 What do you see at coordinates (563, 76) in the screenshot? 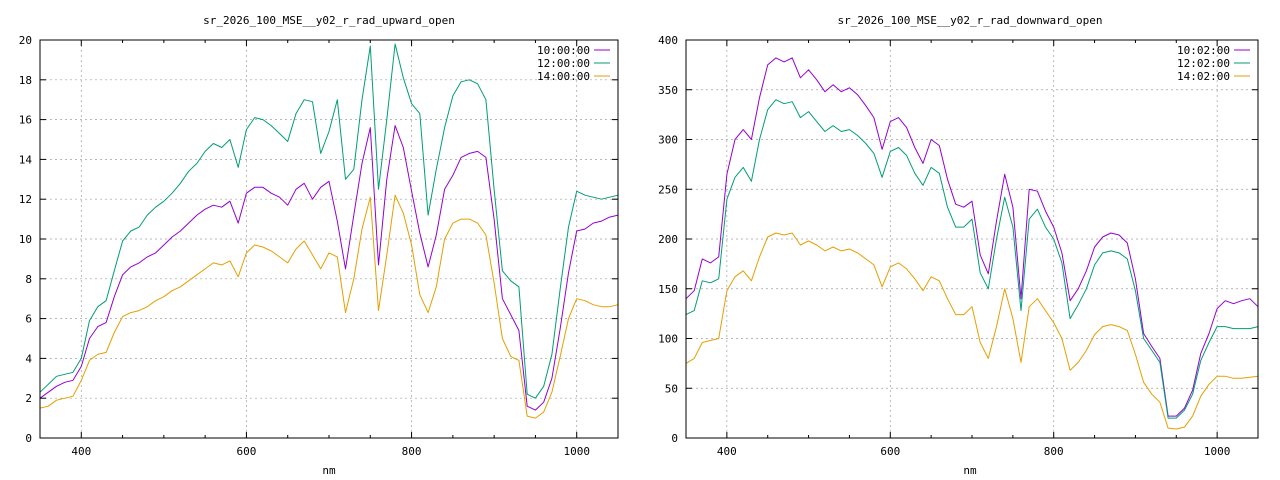
I see `legend-label: 14:00:00` at bounding box center [563, 76].